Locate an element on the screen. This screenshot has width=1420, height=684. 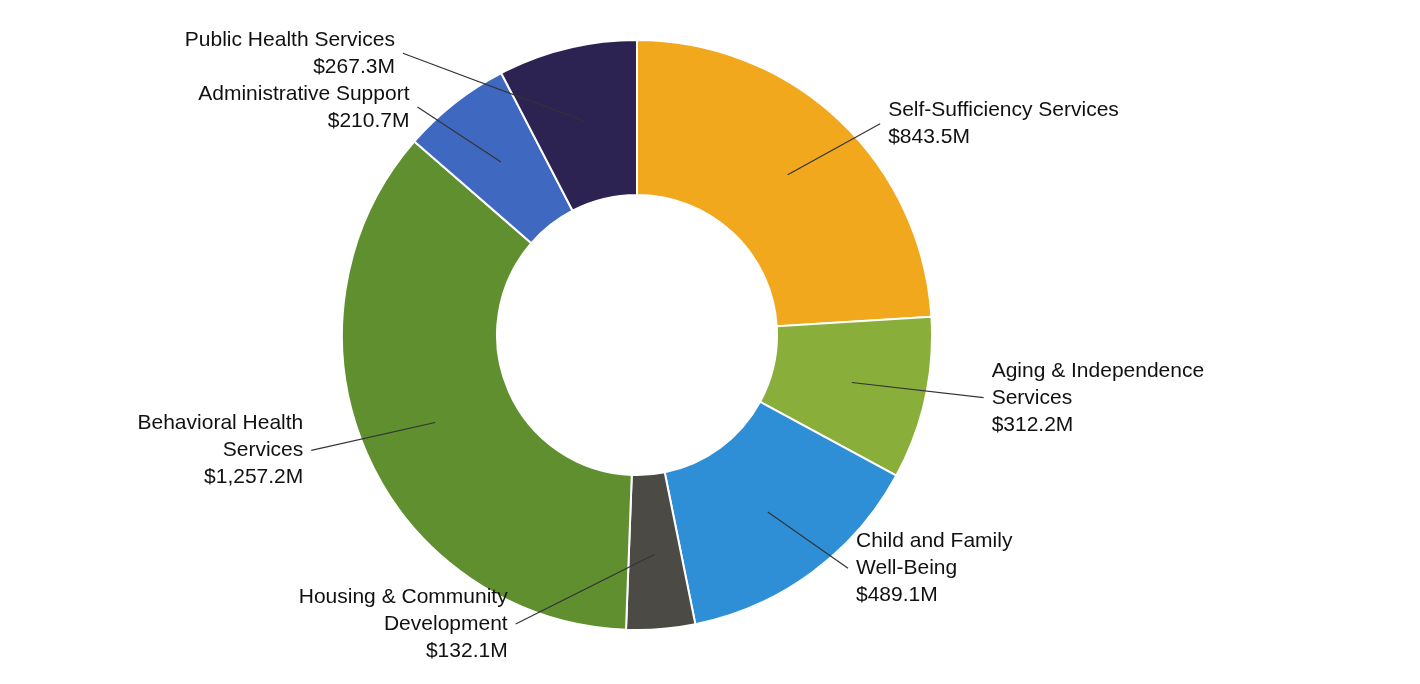
data-label: $210.7M is located at coordinates (368, 119).